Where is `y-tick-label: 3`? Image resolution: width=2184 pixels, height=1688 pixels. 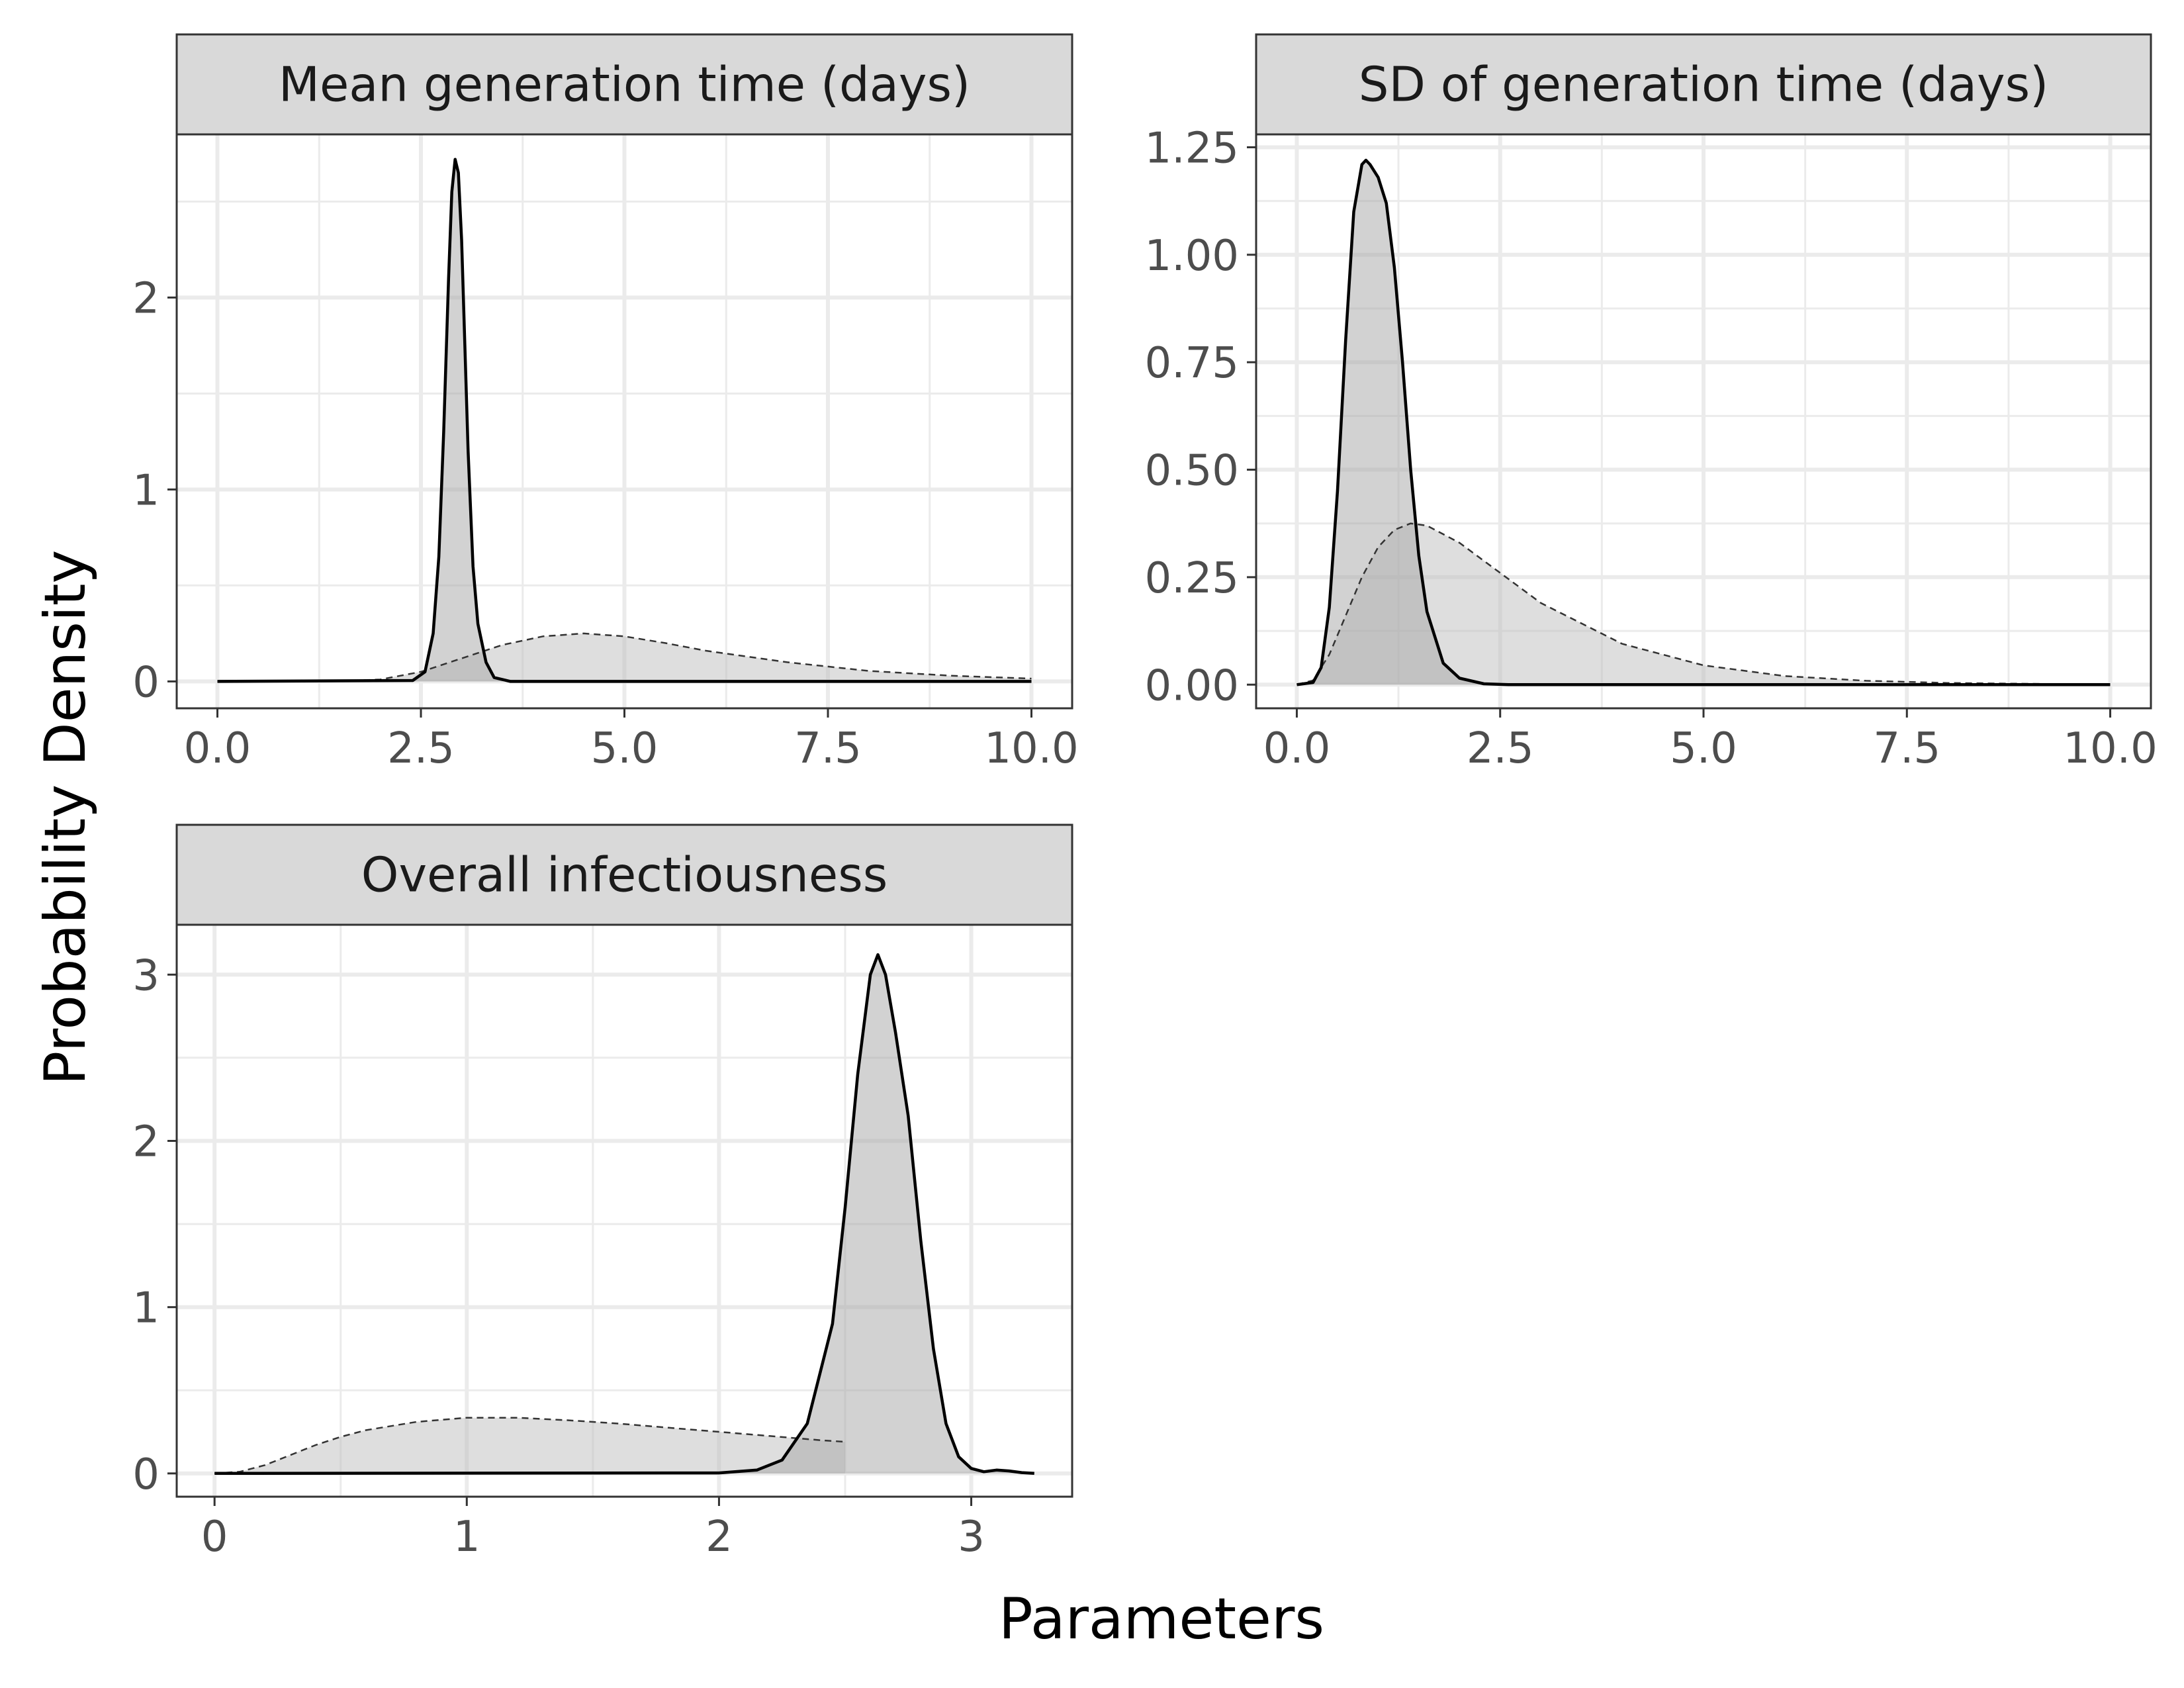
y-tick-label: 3 is located at coordinates (145, 975).